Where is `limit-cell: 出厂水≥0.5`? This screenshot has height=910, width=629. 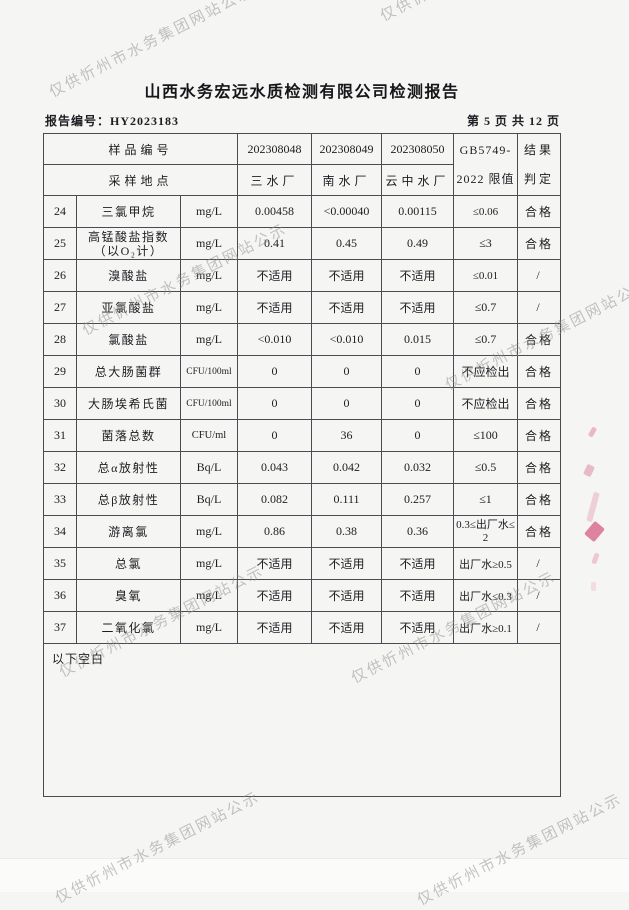 limit-cell: 出厂水≥0.5 is located at coordinates (485, 563).